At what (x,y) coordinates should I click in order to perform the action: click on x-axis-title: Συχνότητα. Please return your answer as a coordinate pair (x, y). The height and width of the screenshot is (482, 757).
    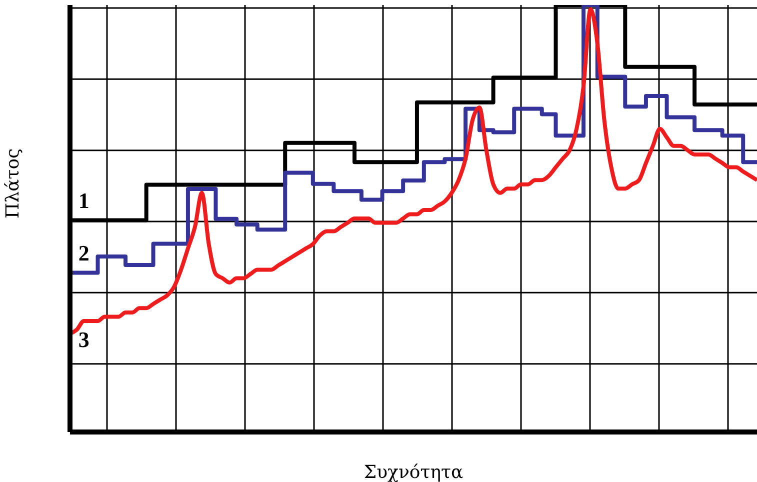
    Looking at the image, I should click on (414, 472).